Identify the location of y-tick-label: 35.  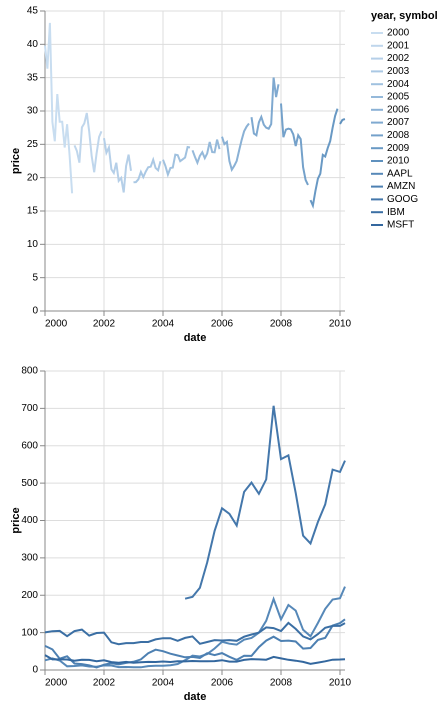
(33, 77).